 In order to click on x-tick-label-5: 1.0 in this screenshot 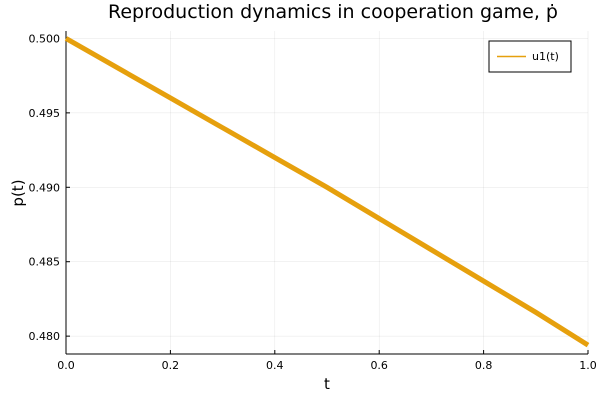, I will do `click(588, 365)`.